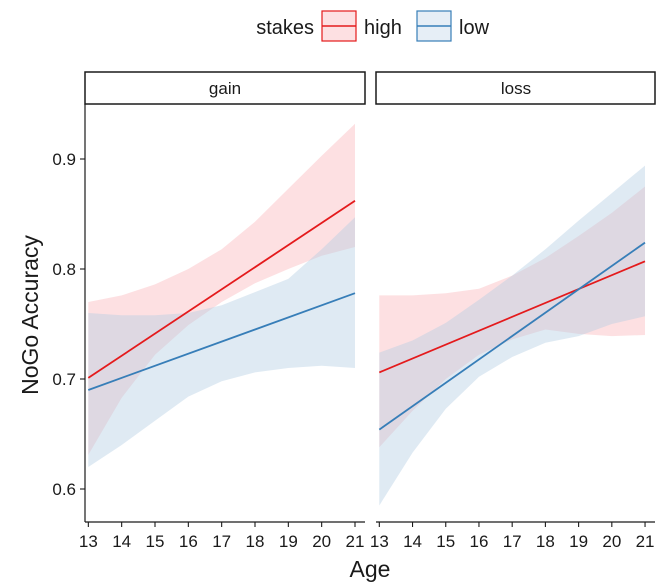 This screenshot has height=583, width=665. I want to click on y-tick-label: 0.9, so click(64, 159).